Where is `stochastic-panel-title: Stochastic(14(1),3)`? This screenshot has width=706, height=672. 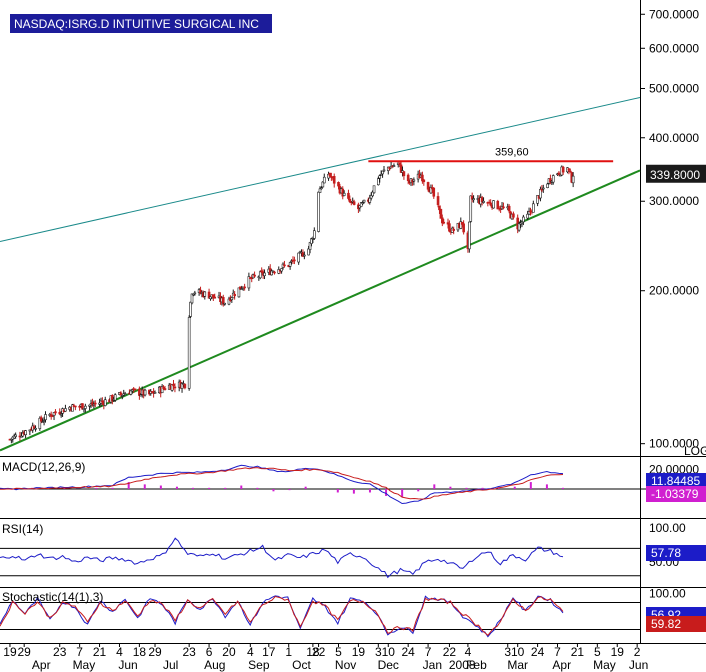
stochastic-panel-title: Stochastic(14(1),3) is located at coordinates (52, 597).